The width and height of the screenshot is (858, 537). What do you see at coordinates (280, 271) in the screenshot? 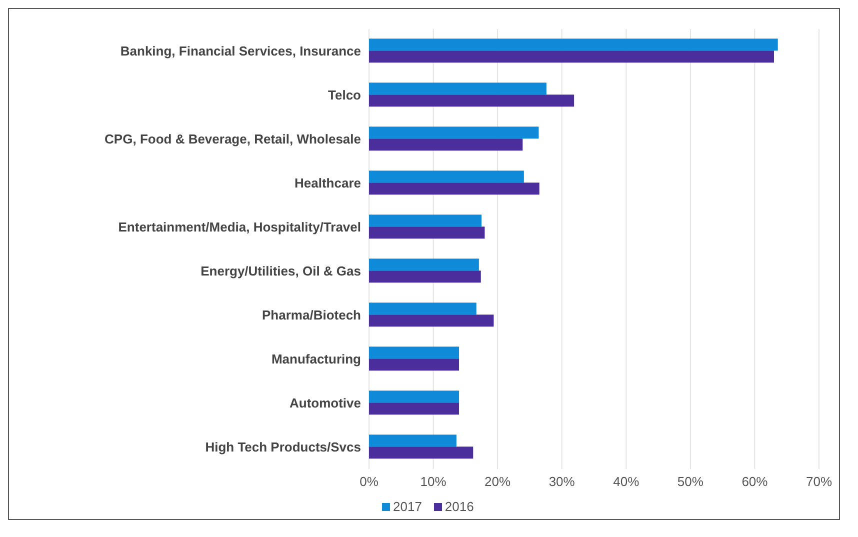
I see `y-tick-label: Energy/Utilities, Oil & Gas` at bounding box center [280, 271].